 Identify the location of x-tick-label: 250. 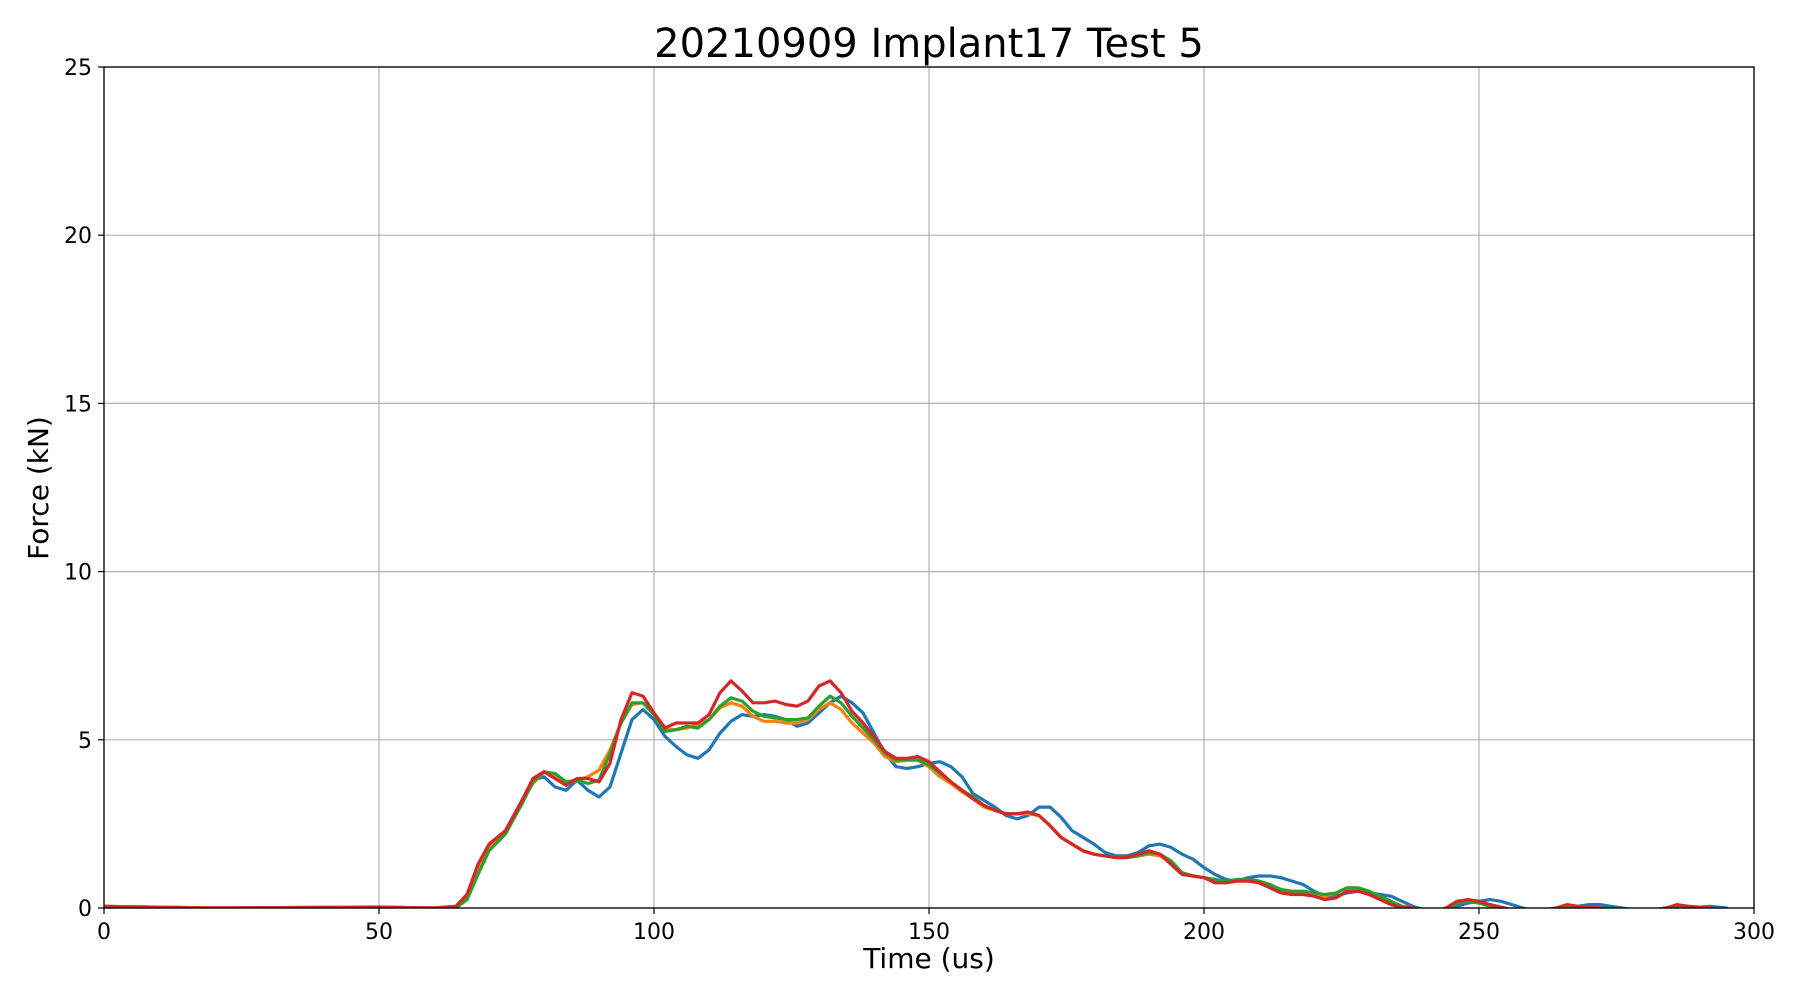
(1479, 932).